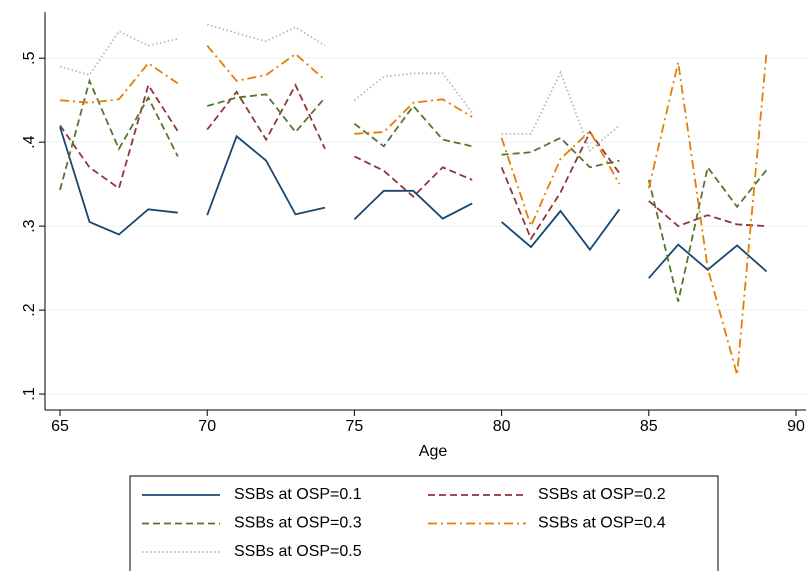  Describe the element at coordinates (424, 523) in the screenshot. I see `legend-box` at that location.